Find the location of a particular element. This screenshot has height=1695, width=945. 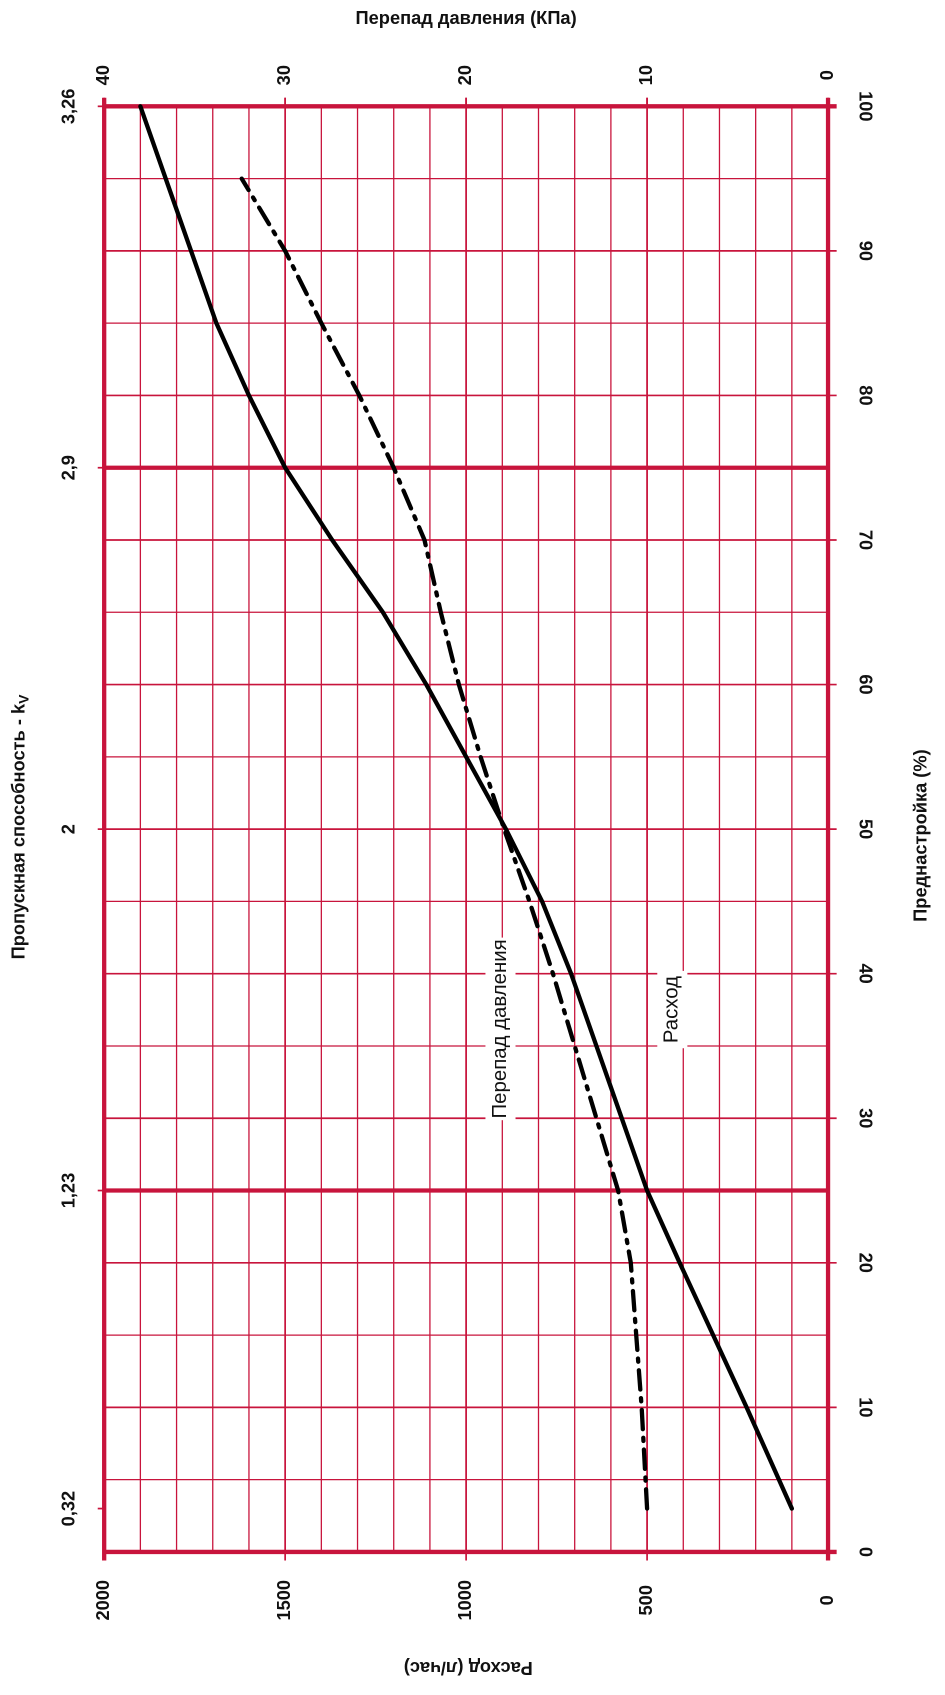

x-tick-label: 80 is located at coordinates (866, 395).